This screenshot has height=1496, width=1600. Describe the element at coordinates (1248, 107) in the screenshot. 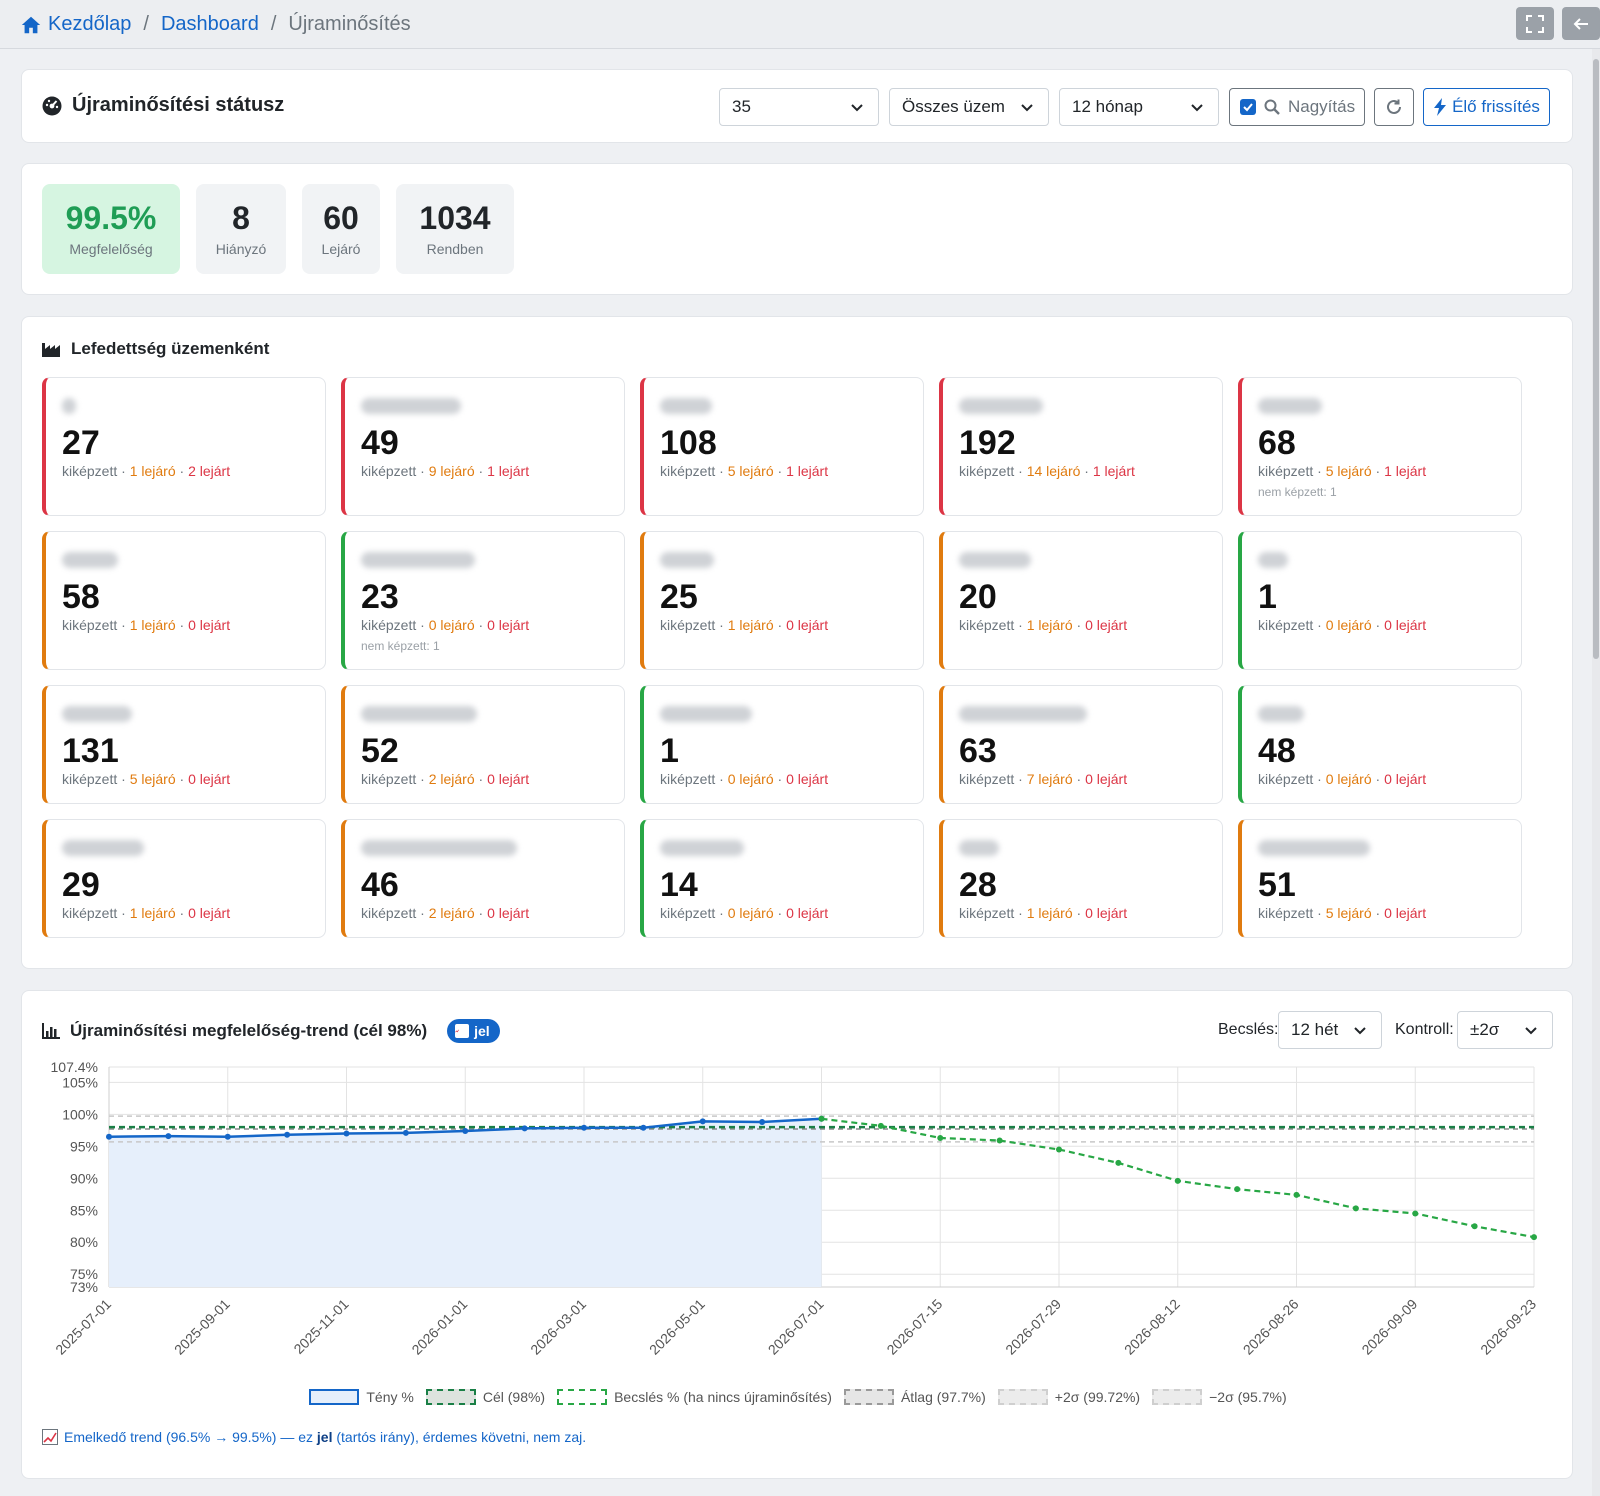

I see `checkbox-checked-icon` at that location.